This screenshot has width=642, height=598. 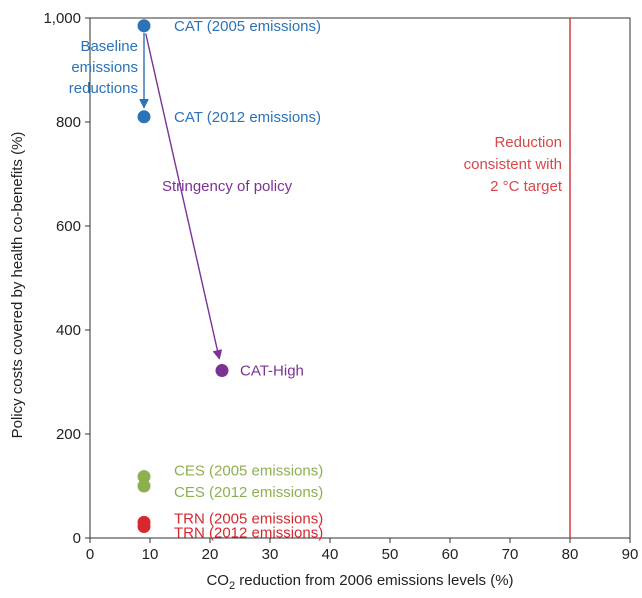 I want to click on x-tick-label: 60, so click(x=450, y=554).